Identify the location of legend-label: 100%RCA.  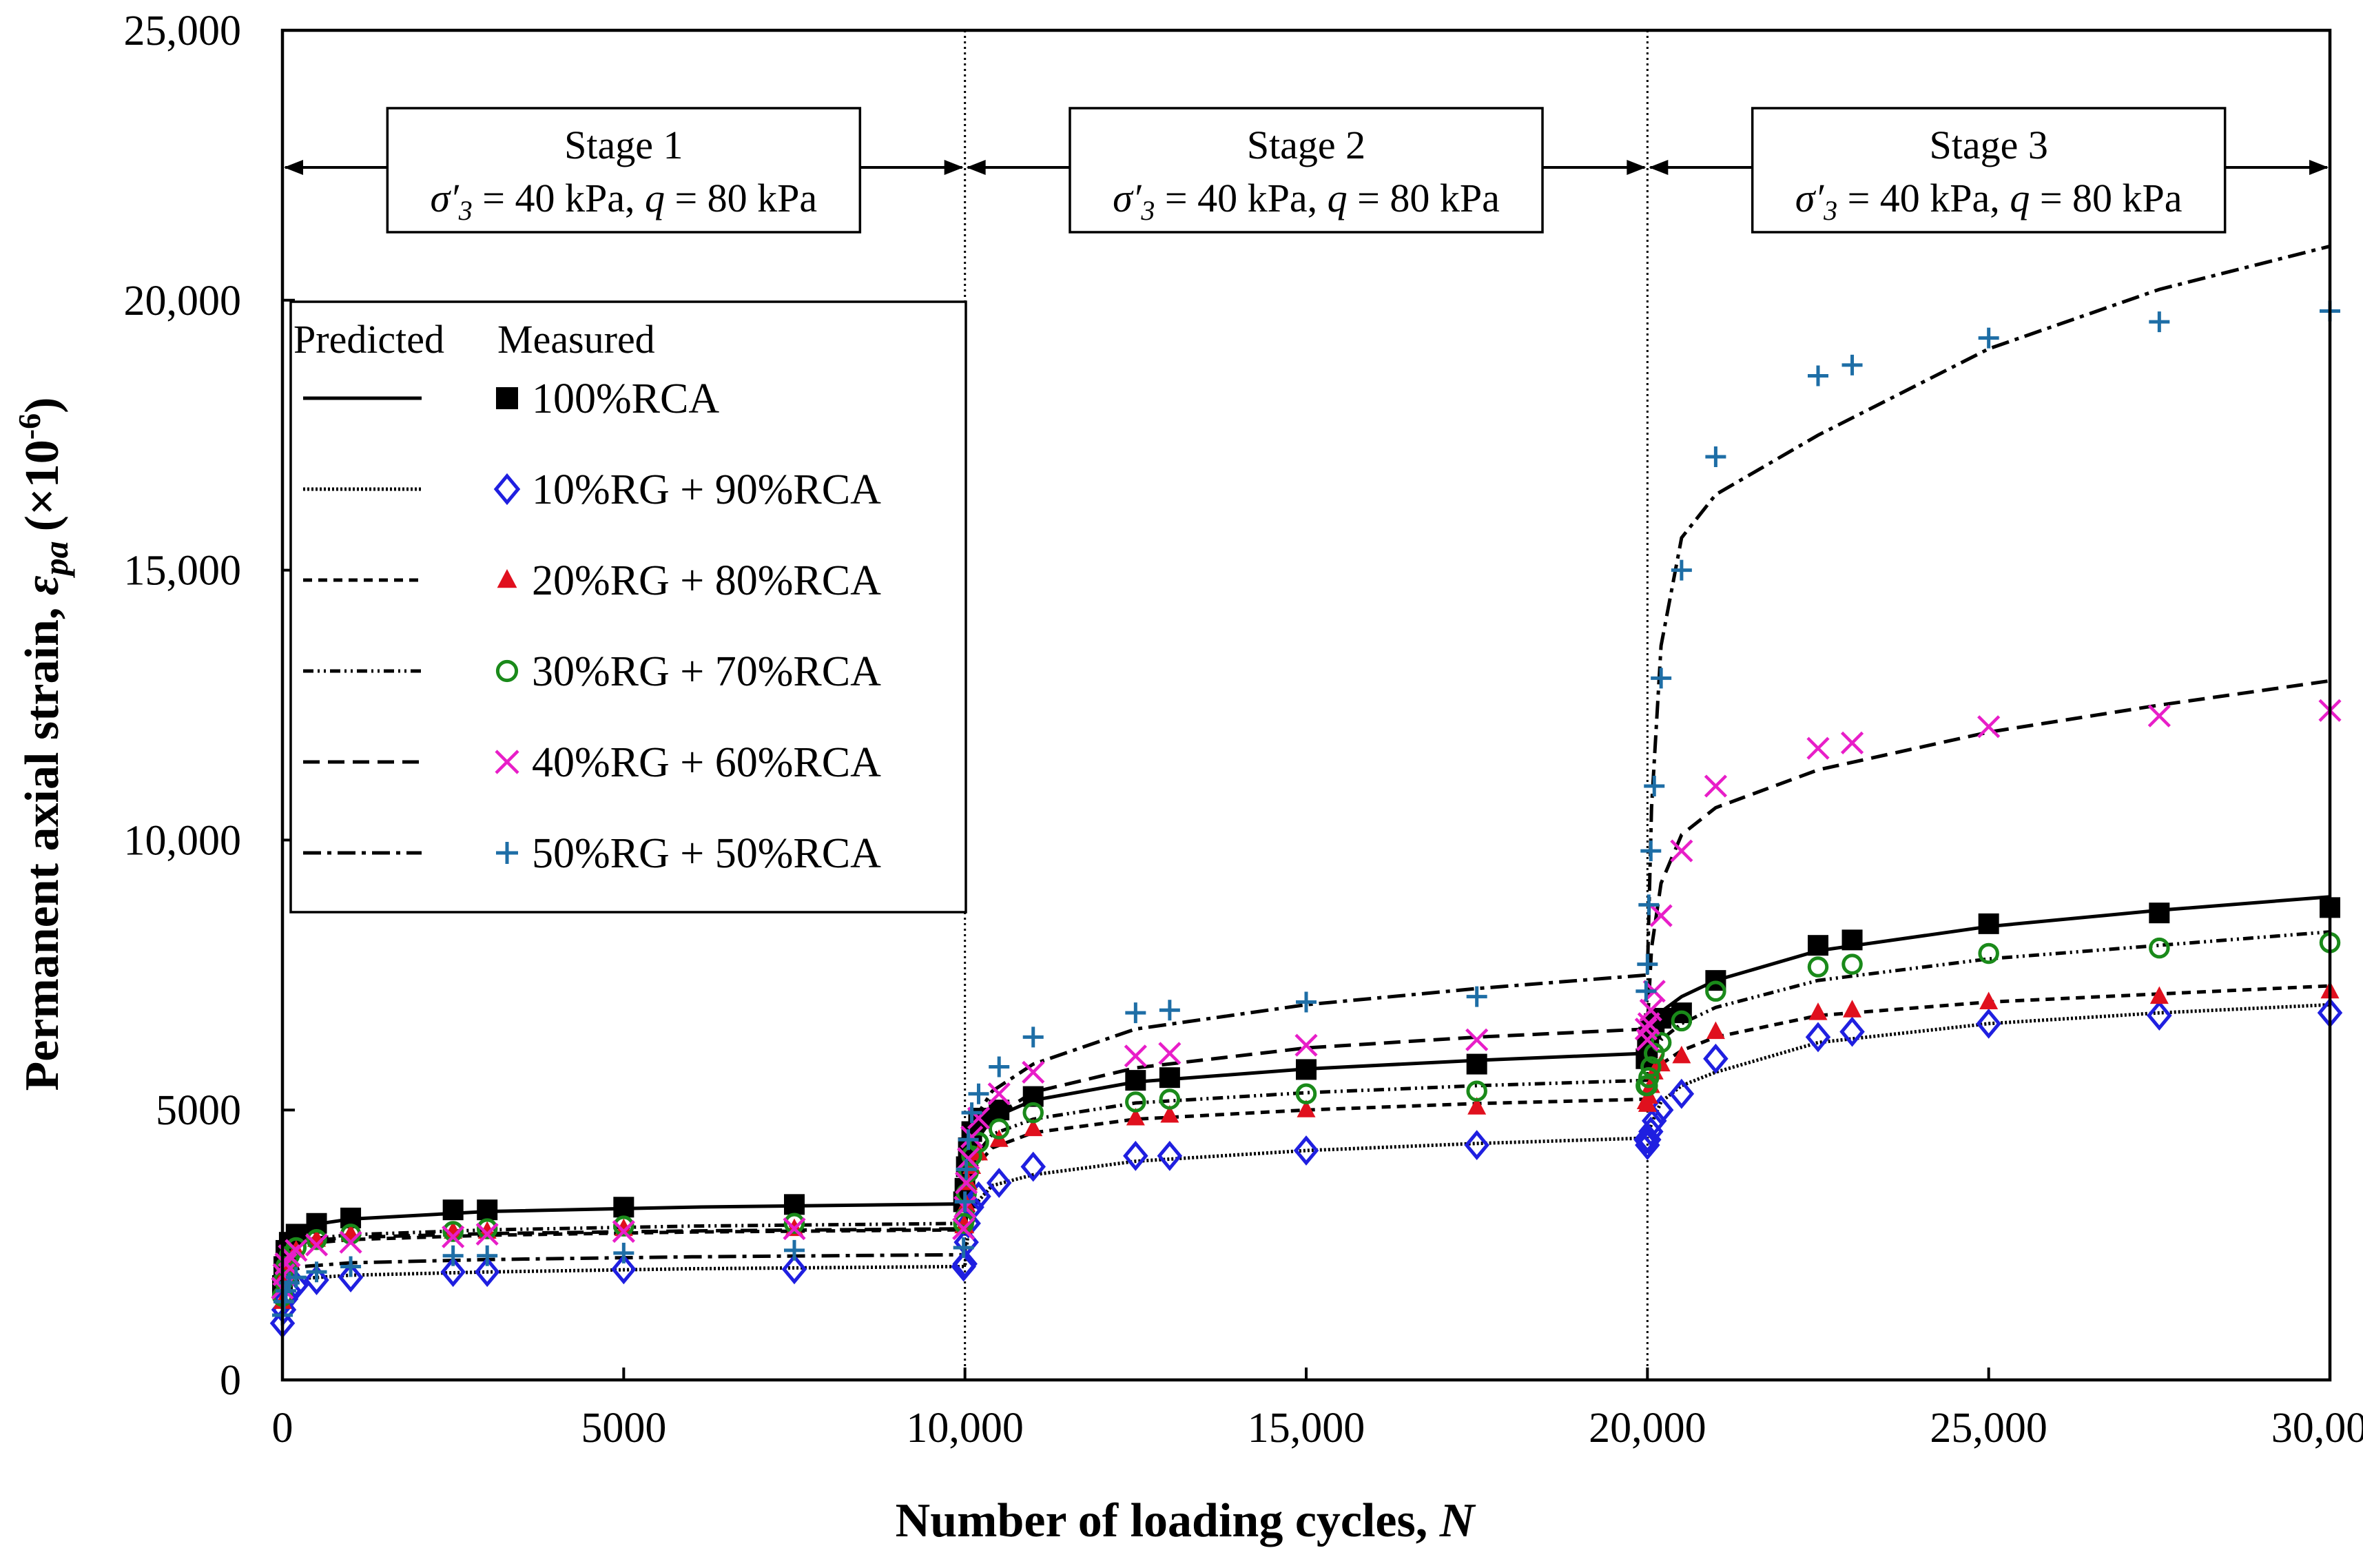
(625, 398).